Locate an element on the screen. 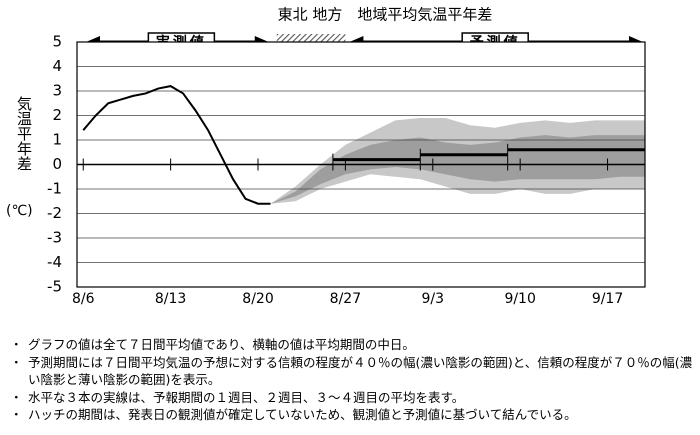 Image resolution: width=700 pixels, height=435 pixels. x-tick-label: 9/17 is located at coordinates (607, 299).